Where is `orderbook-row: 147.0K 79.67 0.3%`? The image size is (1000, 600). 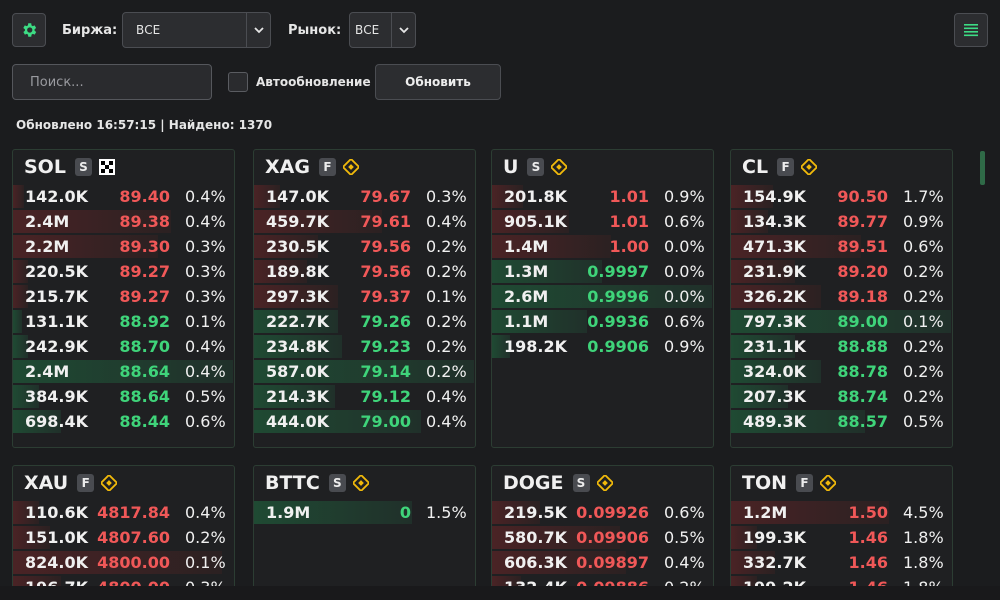 orderbook-row: 147.0K 79.67 0.3% is located at coordinates (364, 196).